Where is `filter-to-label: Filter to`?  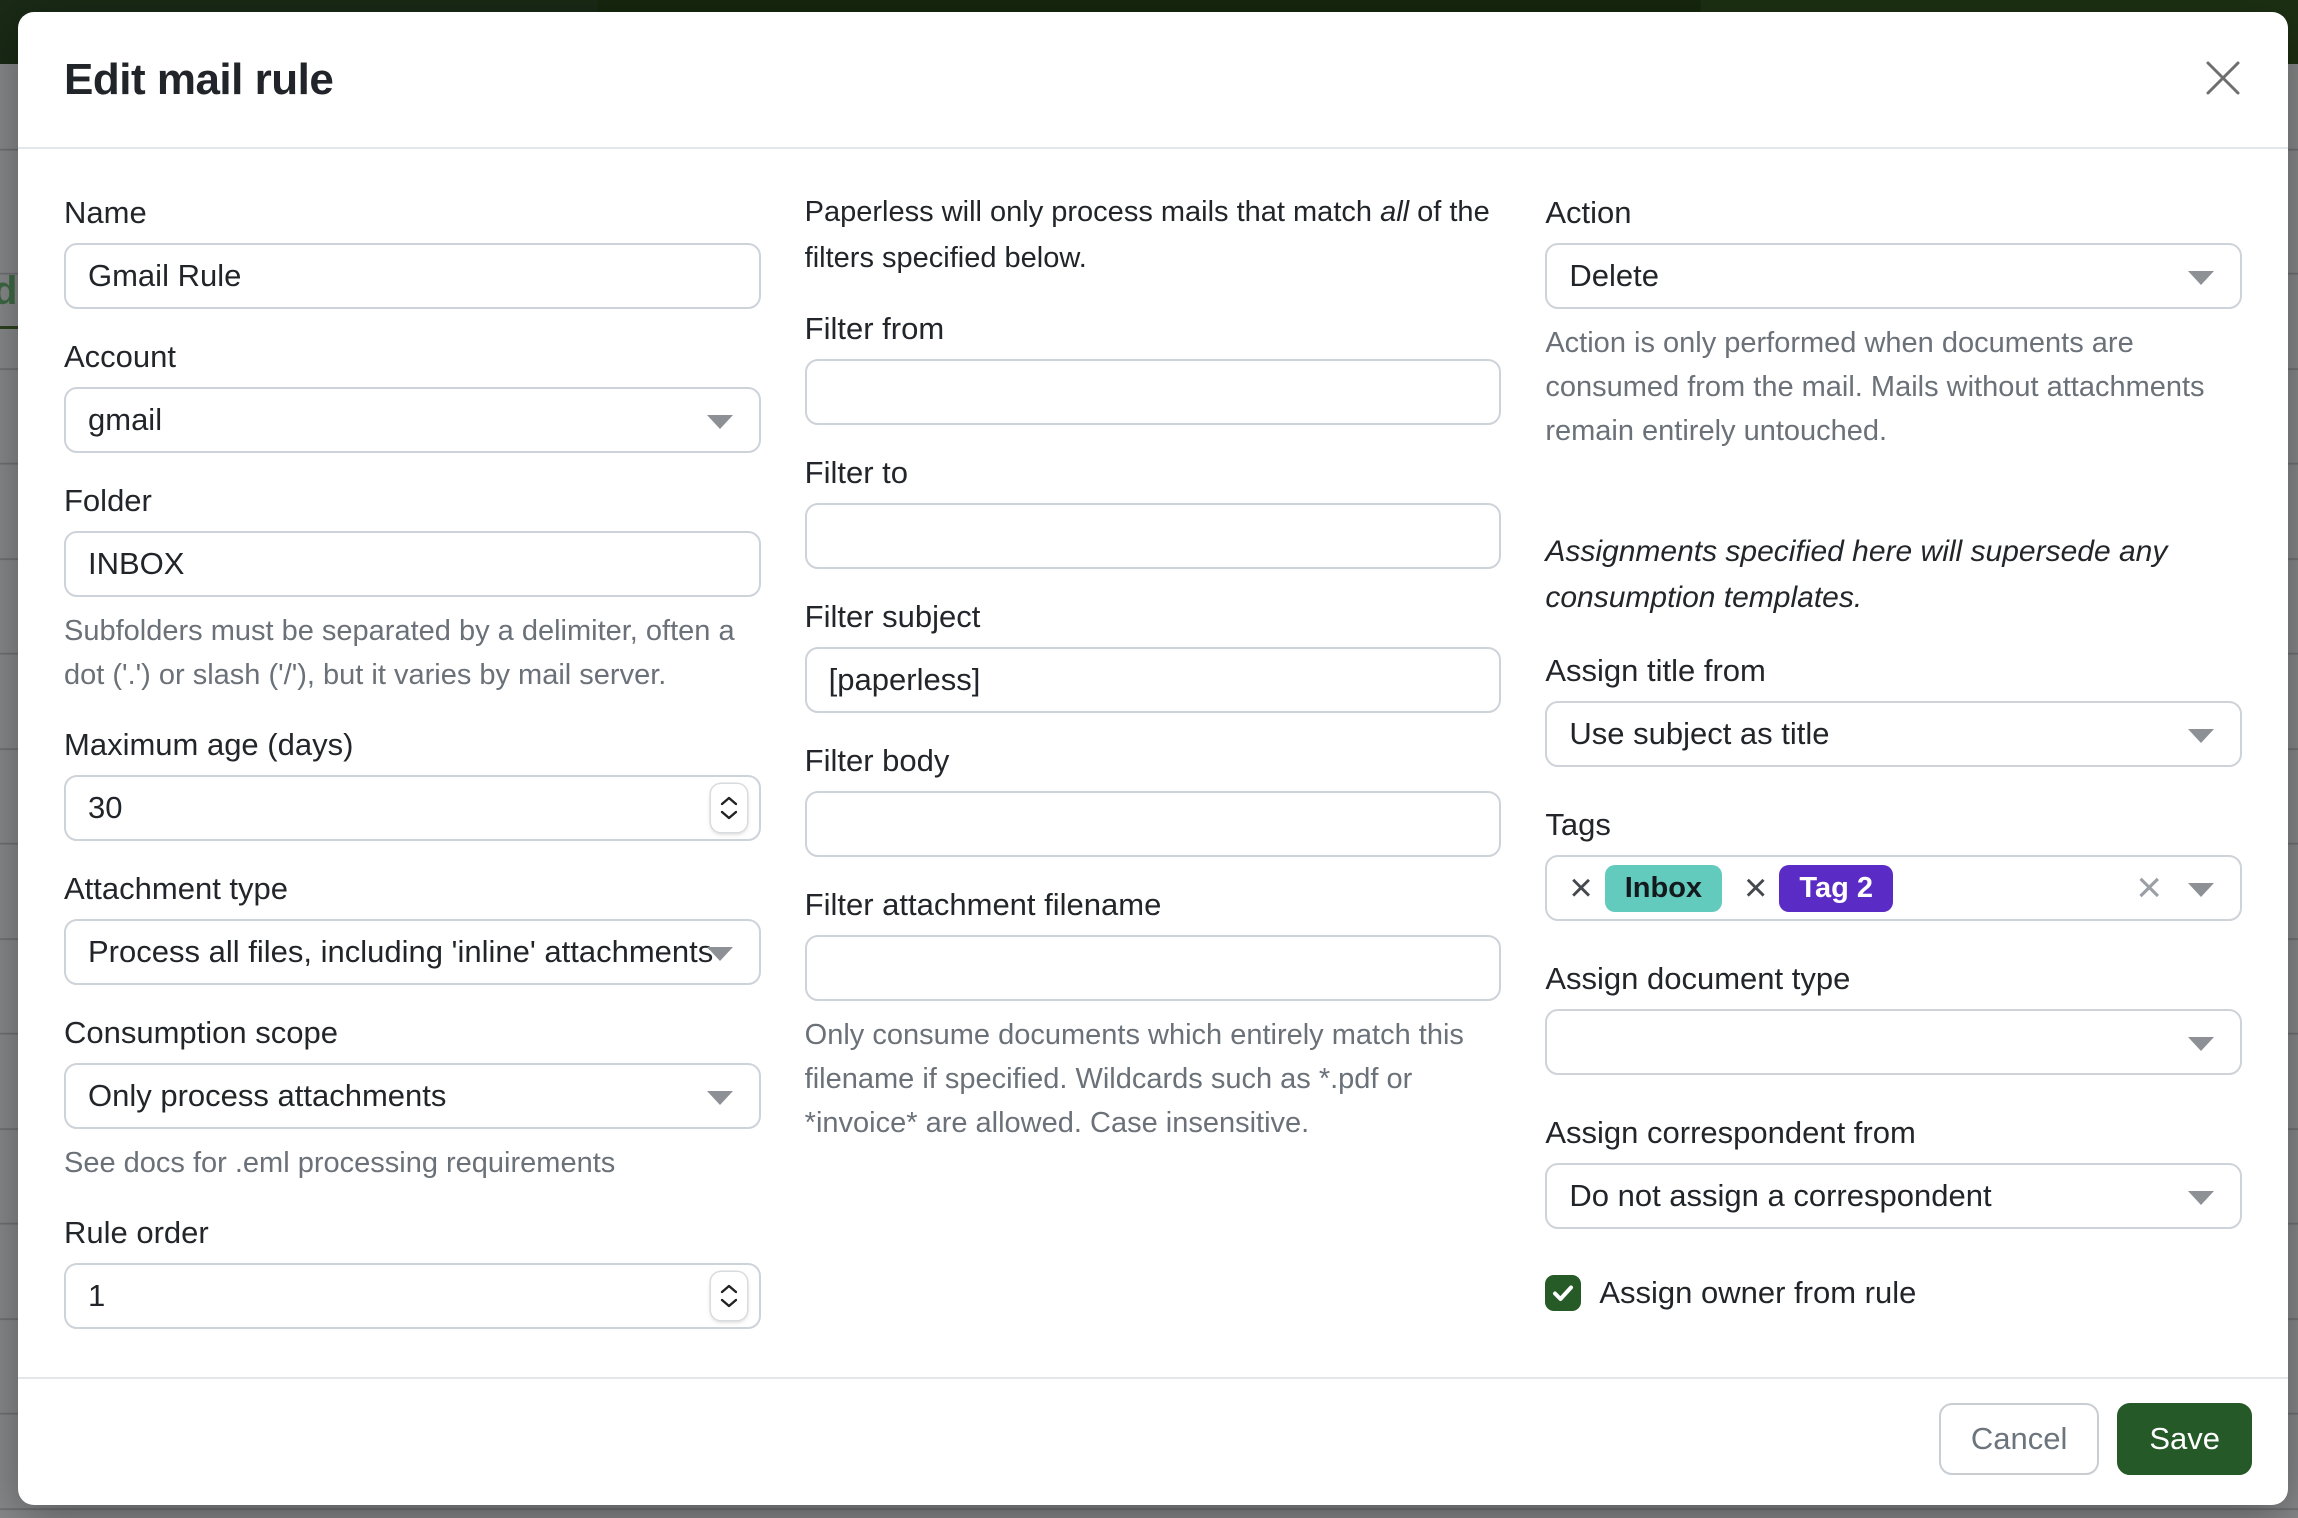 filter-to-label: Filter to is located at coordinates (856, 472).